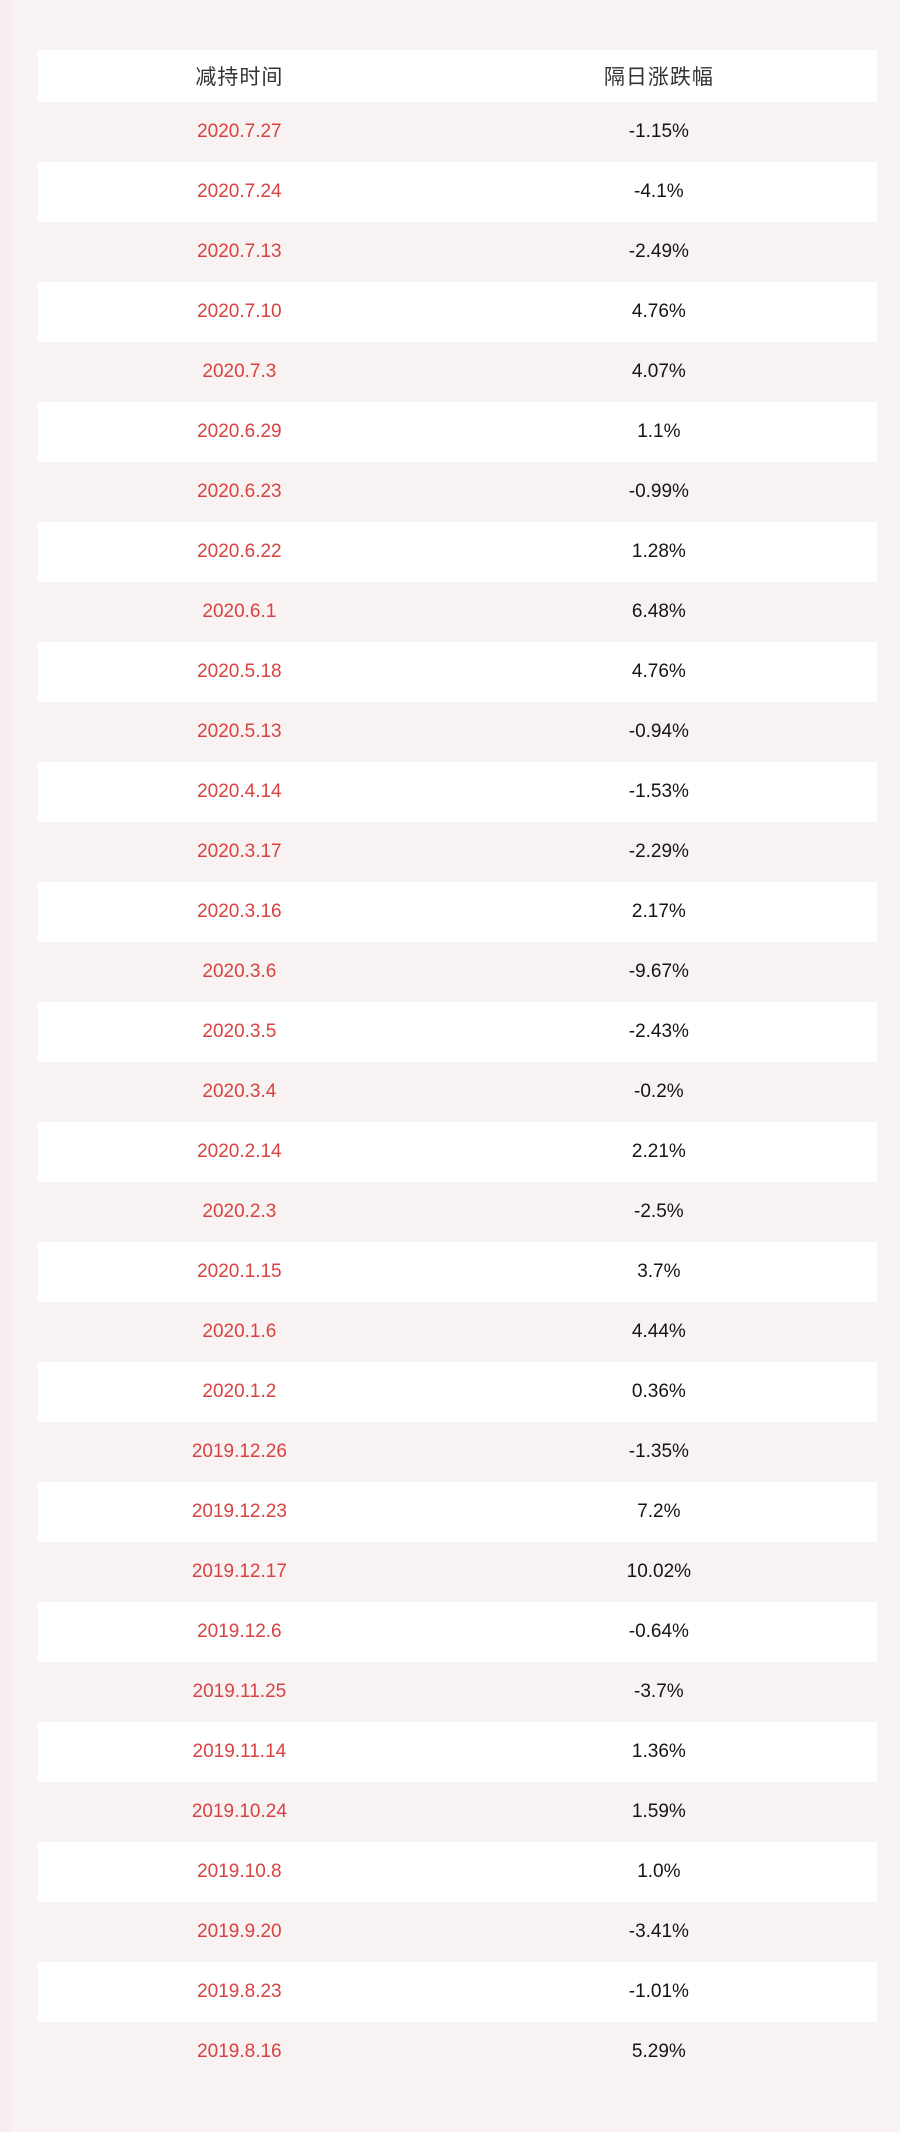 The height and width of the screenshot is (2132, 900). Describe the element at coordinates (457, 1512) in the screenshot. I see `table-row: 2019.12.23 7.2%` at that location.